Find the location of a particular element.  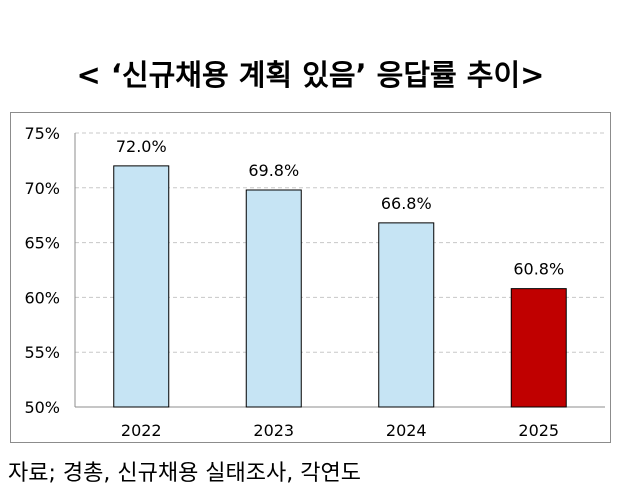

y-tick-label: 75% is located at coordinates (42, 133).